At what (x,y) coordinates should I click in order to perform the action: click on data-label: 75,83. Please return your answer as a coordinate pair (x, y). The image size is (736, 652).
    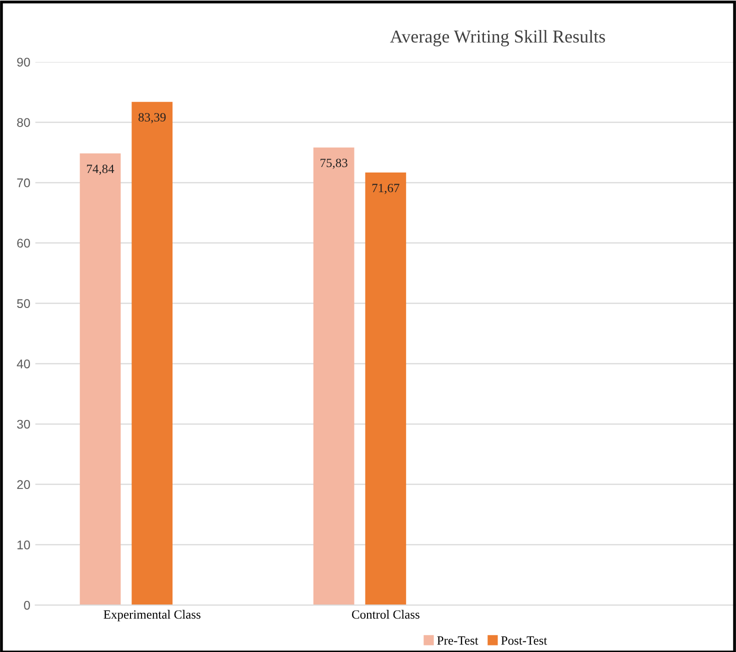
    Looking at the image, I should click on (334, 163).